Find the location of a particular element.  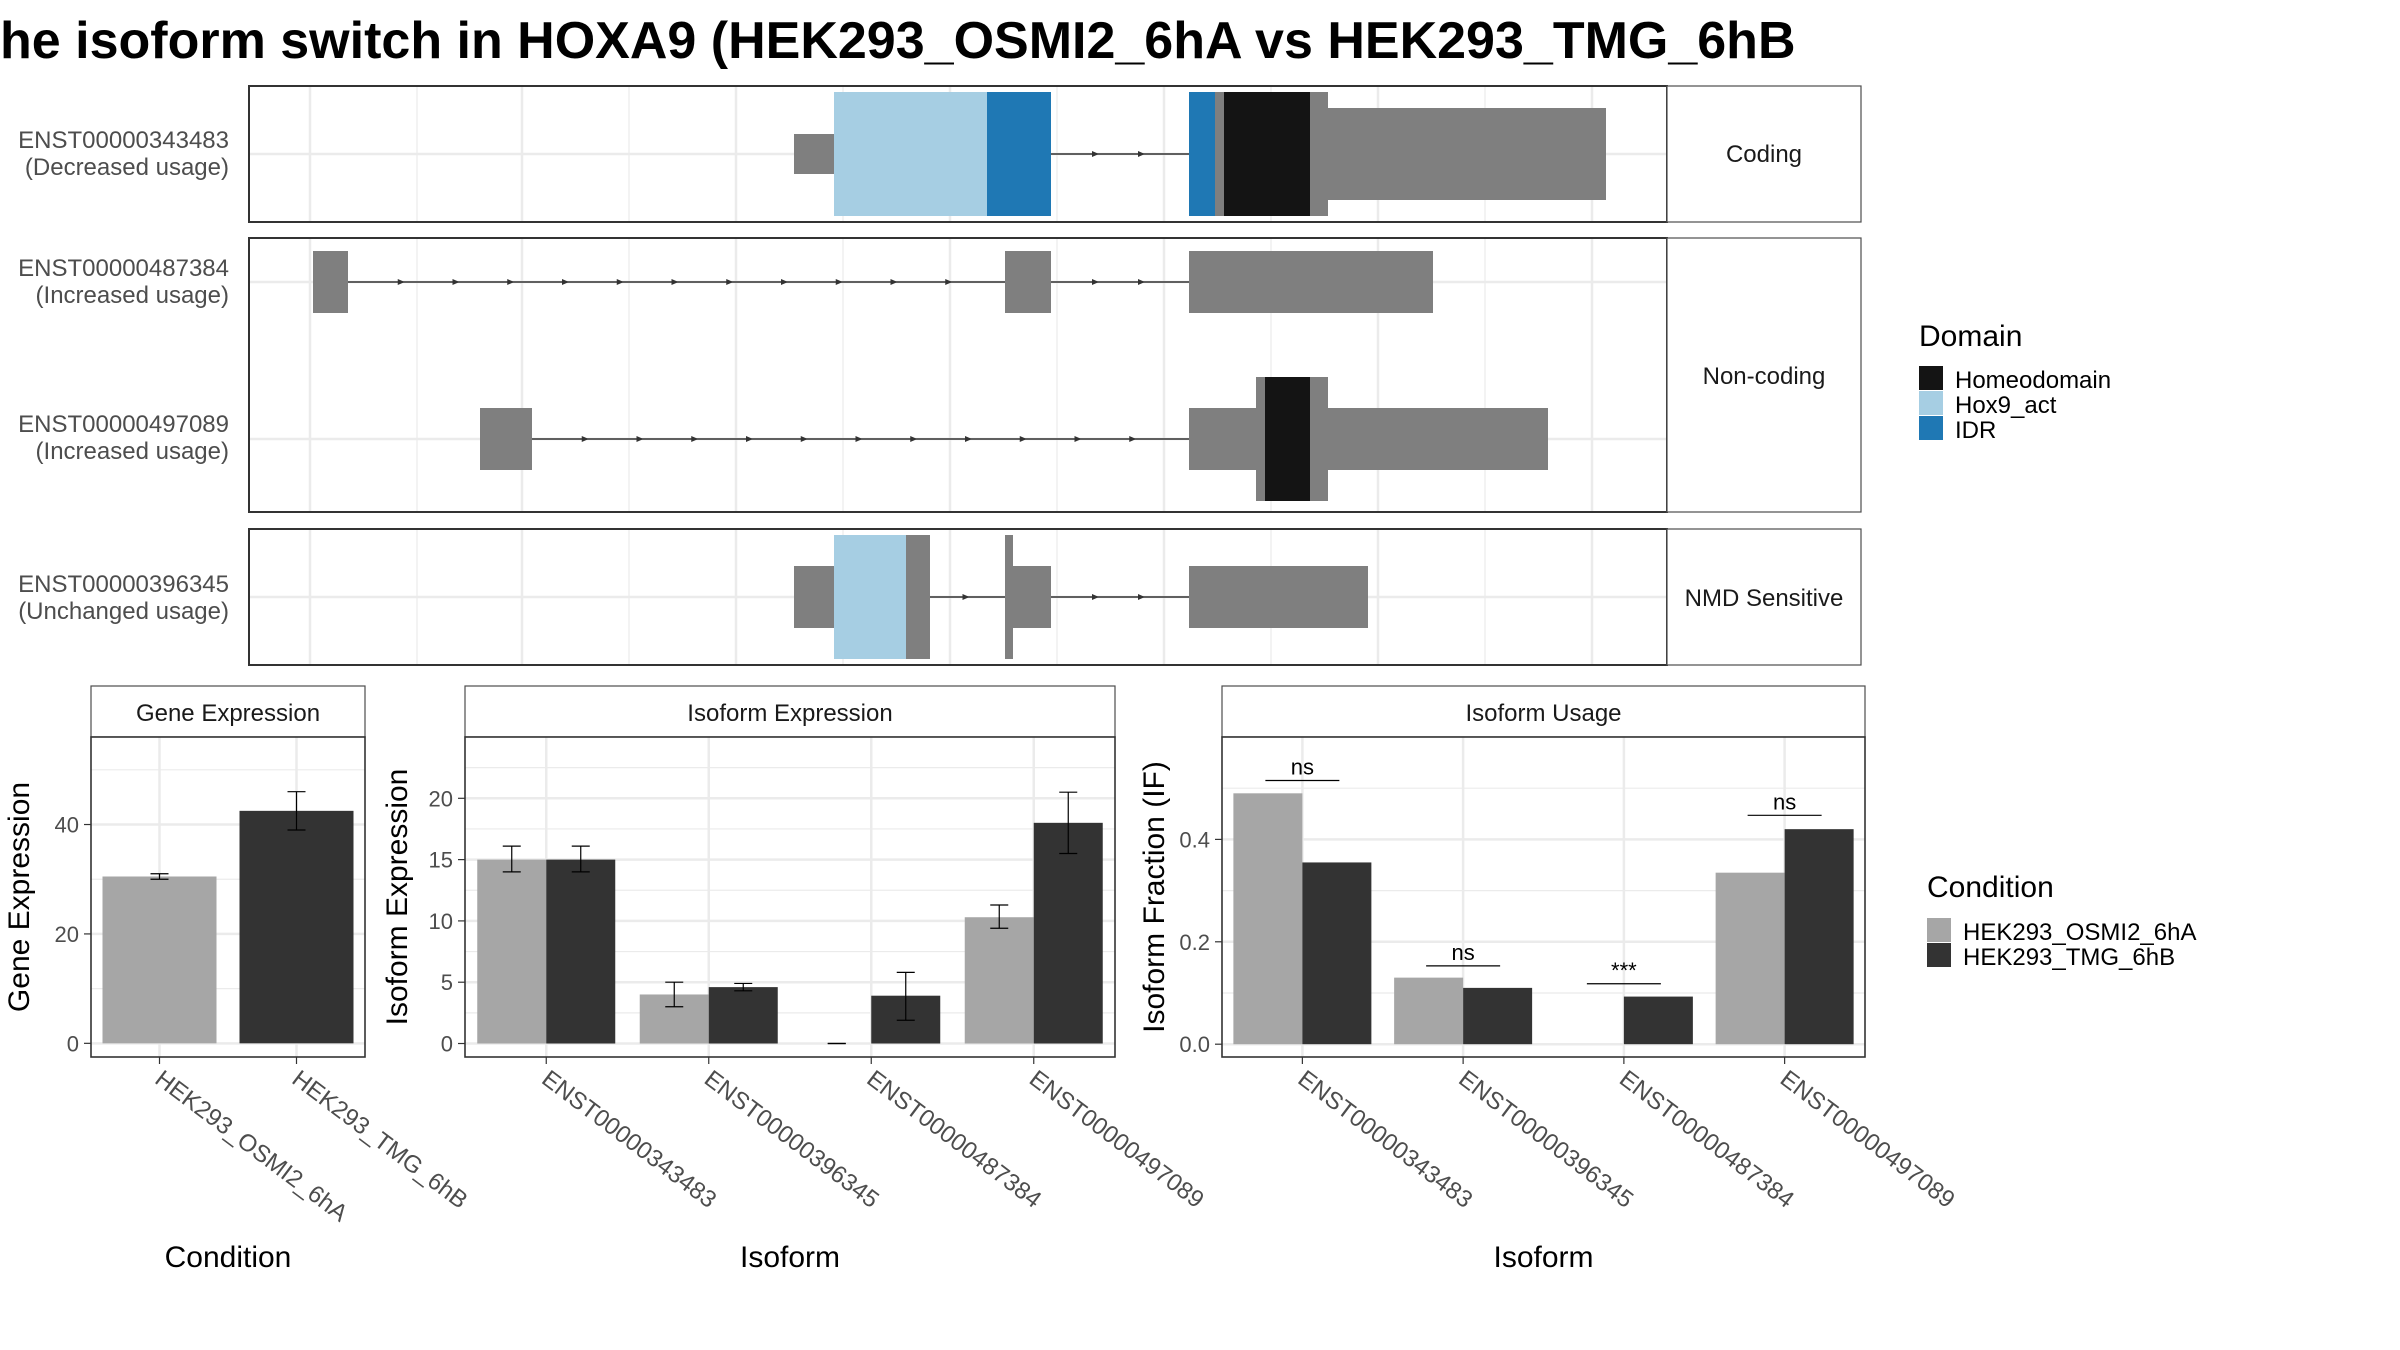

facet-label-nmd: NMD Sensitive is located at coordinates (1764, 598).